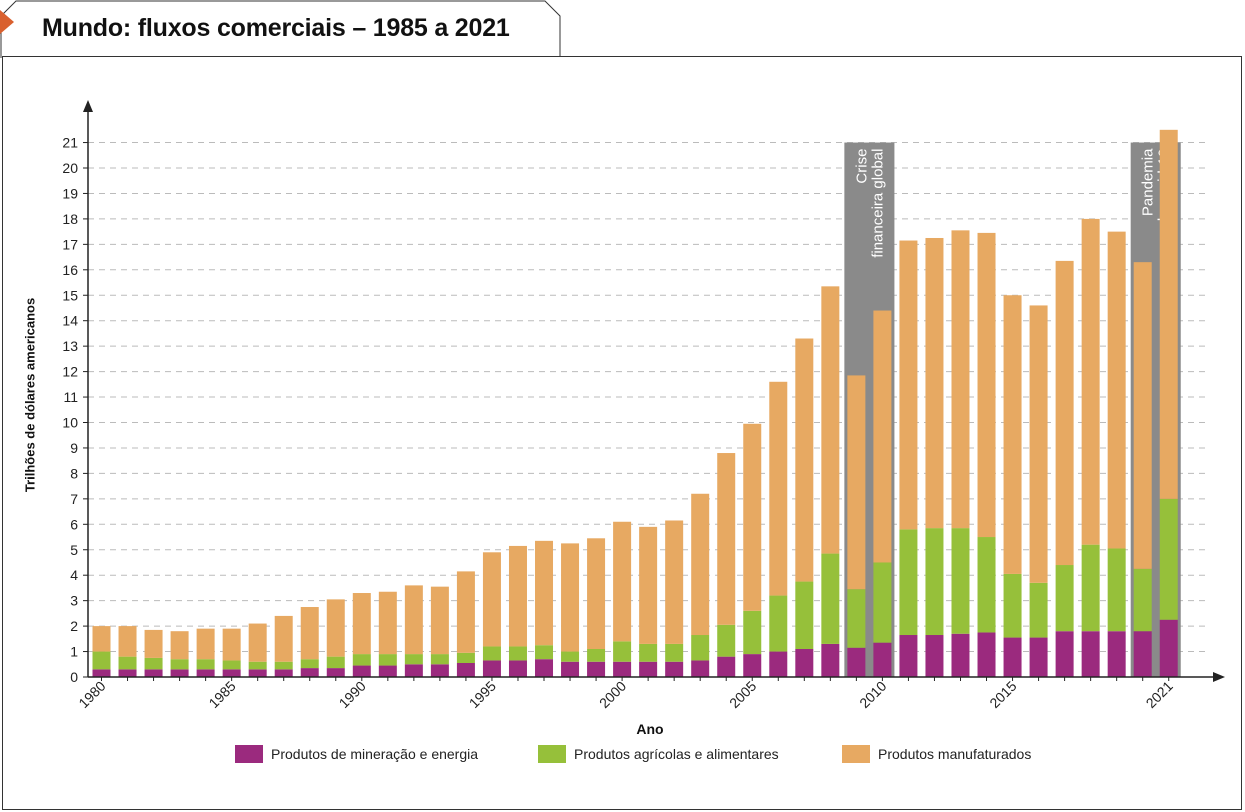  Describe the element at coordinates (30, 395) in the screenshot. I see `y-axis-label: Trilhões de dólares americanos` at that location.